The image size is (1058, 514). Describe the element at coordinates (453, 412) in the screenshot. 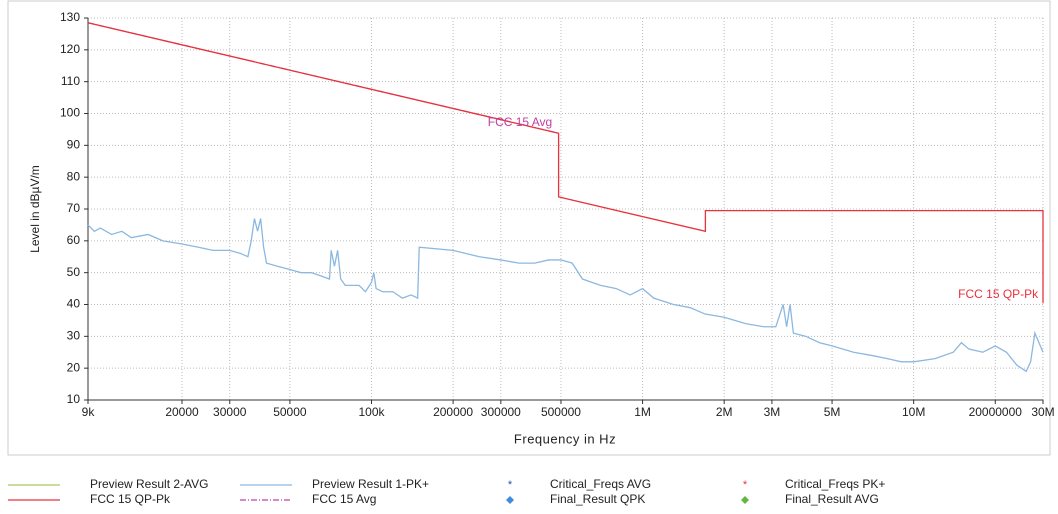

I see `x-tick-label: 200000` at that location.